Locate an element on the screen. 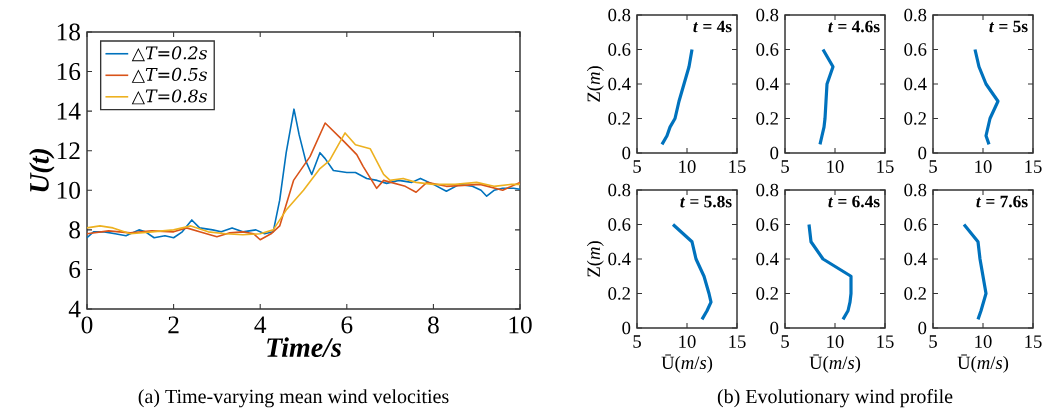 Image resolution: width=1043 pixels, height=412 pixels. annotation: t = 7.6s is located at coordinates (1002, 201).